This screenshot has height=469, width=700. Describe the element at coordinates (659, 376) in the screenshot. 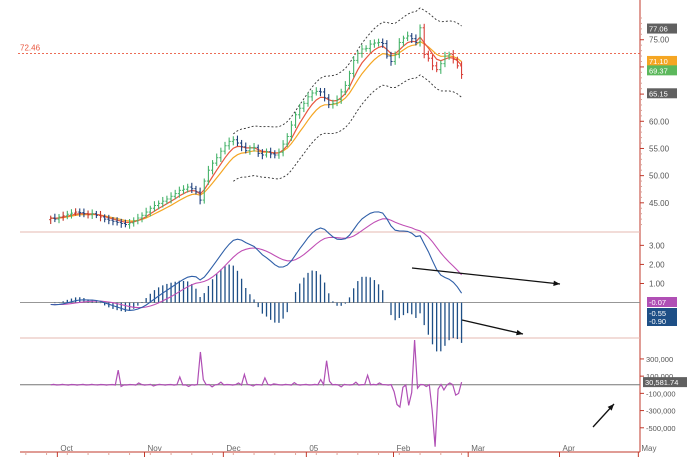

I see `y-tick-label: 100,000` at that location.